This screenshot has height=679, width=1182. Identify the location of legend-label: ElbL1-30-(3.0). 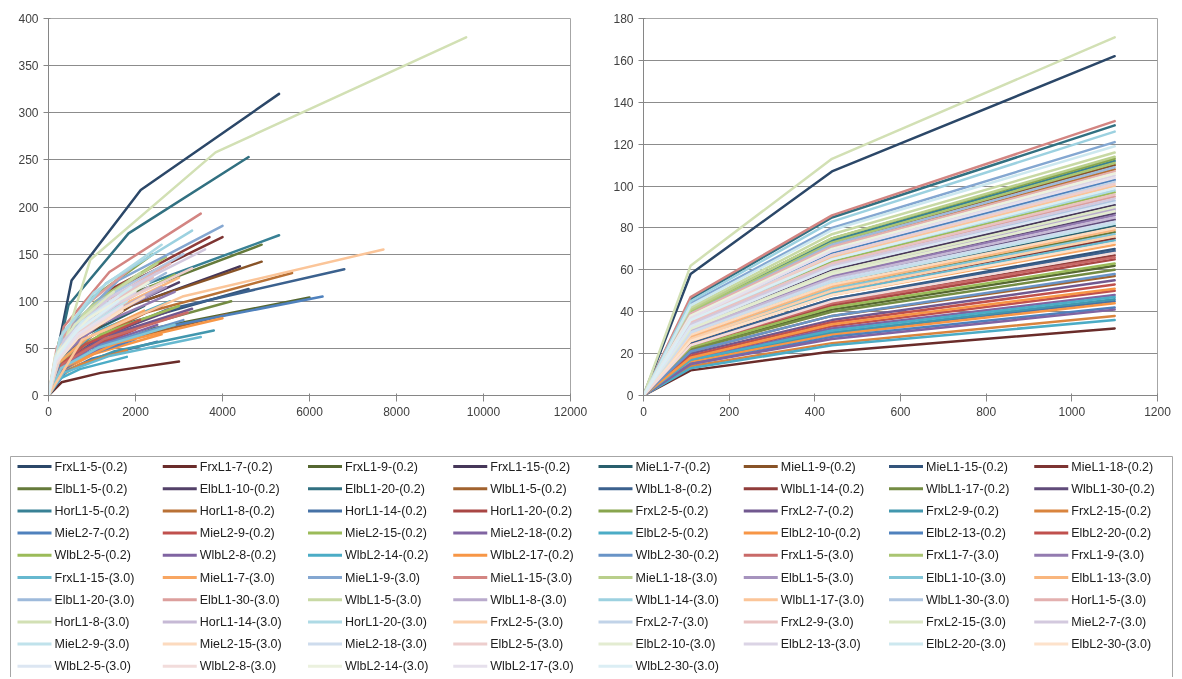
(239, 599).